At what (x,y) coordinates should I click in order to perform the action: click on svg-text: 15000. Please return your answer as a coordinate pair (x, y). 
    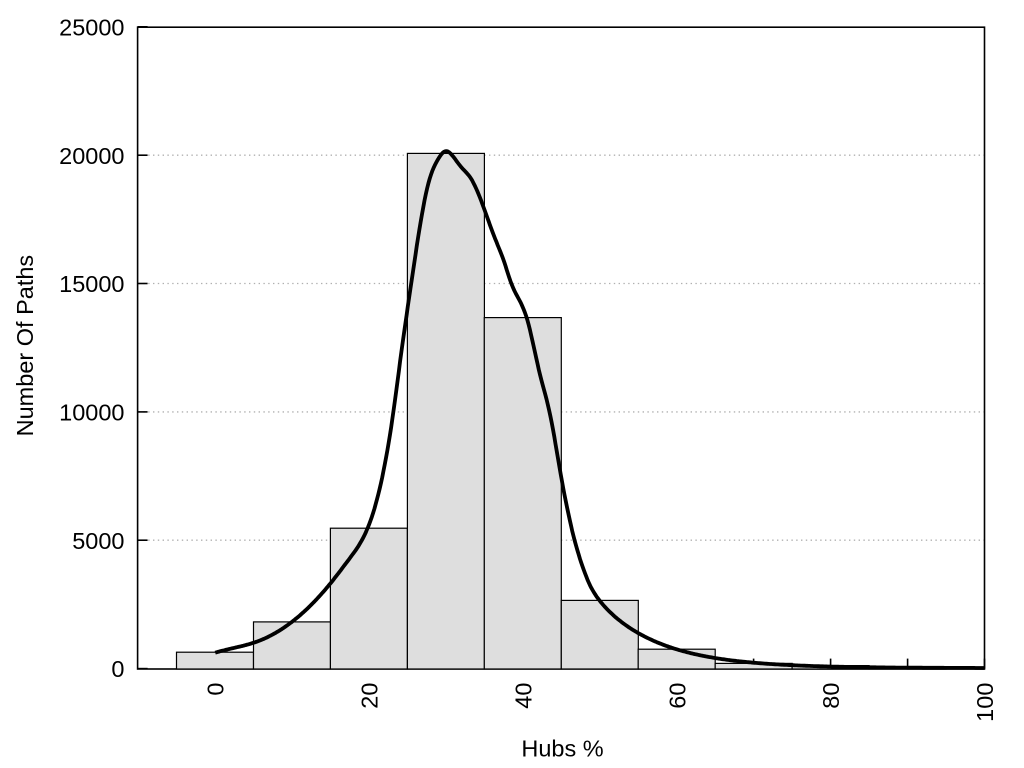
    Looking at the image, I should click on (91, 284).